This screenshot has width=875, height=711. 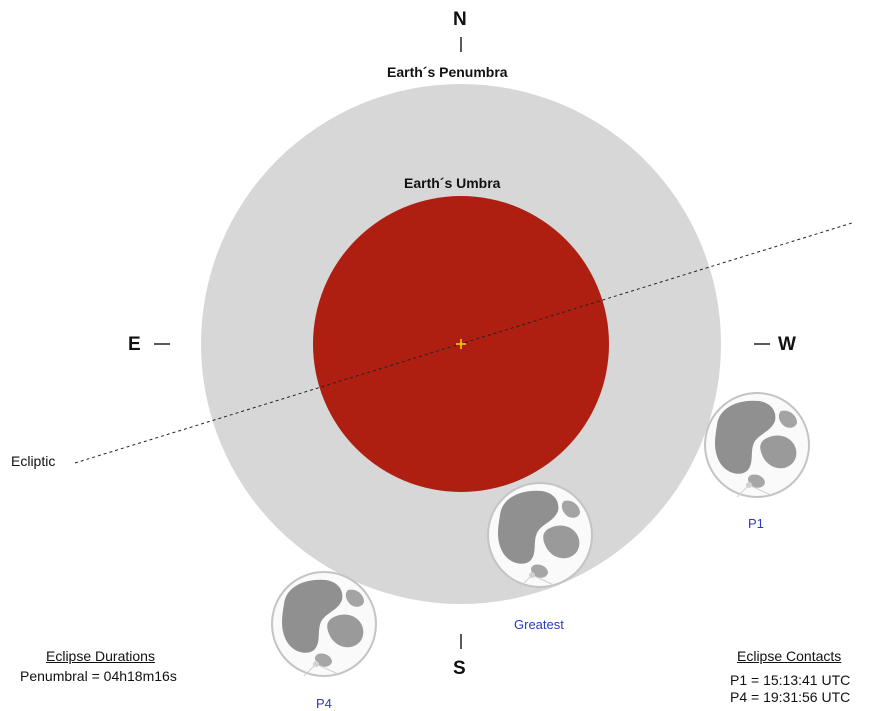 I want to click on moon-greatest, so click(x=540, y=535).